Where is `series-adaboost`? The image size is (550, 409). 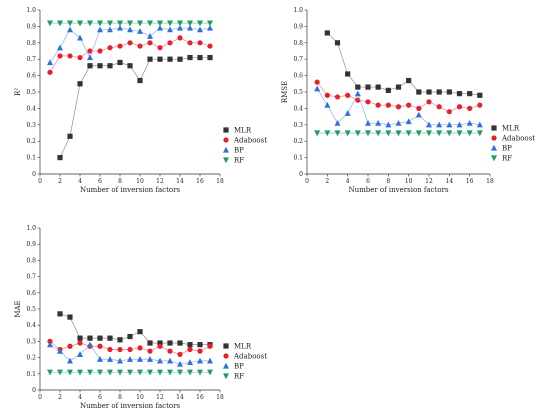 series-adaboost is located at coordinates (130, 55).